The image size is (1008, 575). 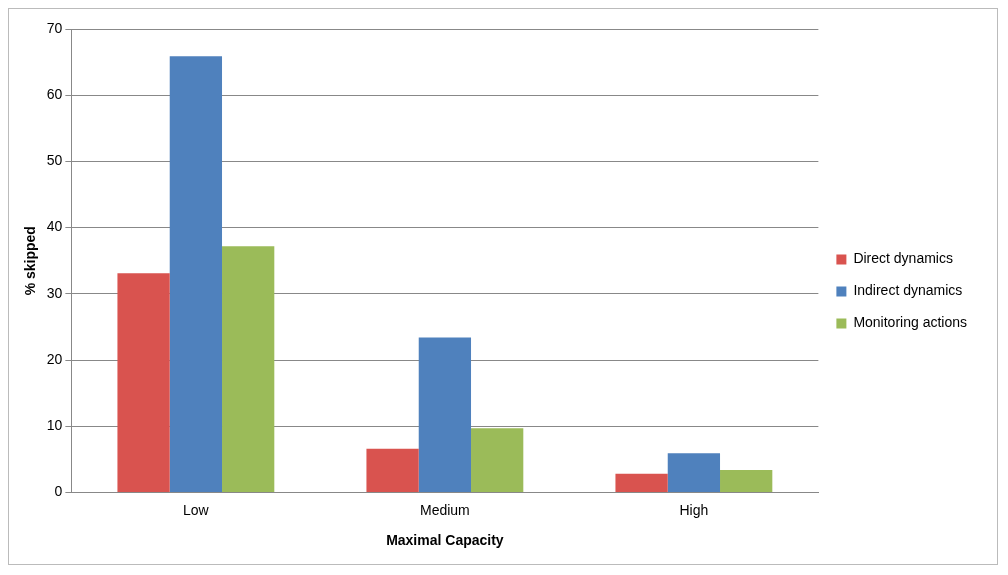 What do you see at coordinates (30, 261) in the screenshot?
I see `y-axis-title: % skipped` at bounding box center [30, 261].